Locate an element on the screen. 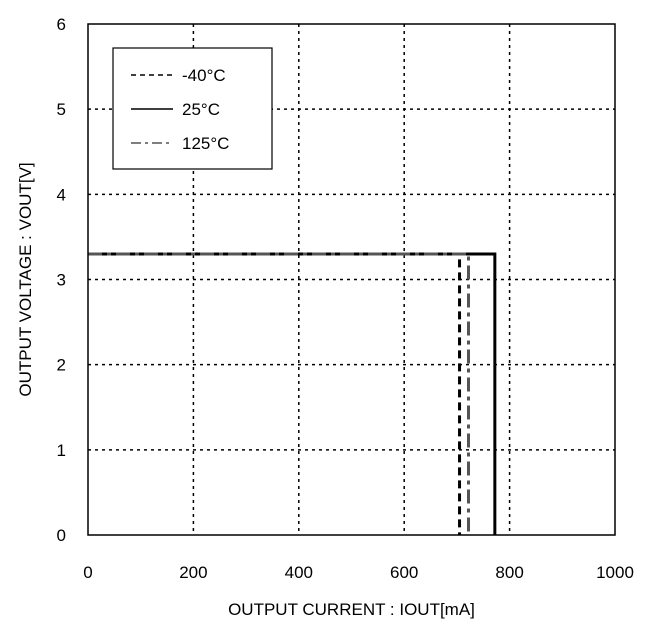  x-tick-label: 400 is located at coordinates (299, 572).